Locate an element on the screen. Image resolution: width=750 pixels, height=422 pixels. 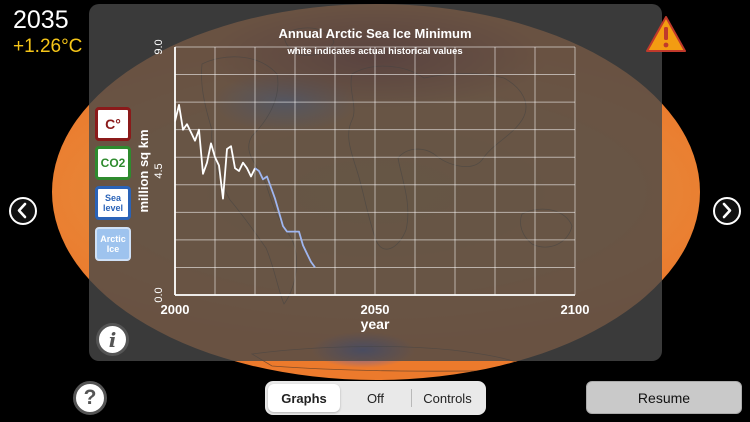
temperature-variable-label: C° is located at coordinates (113, 124).